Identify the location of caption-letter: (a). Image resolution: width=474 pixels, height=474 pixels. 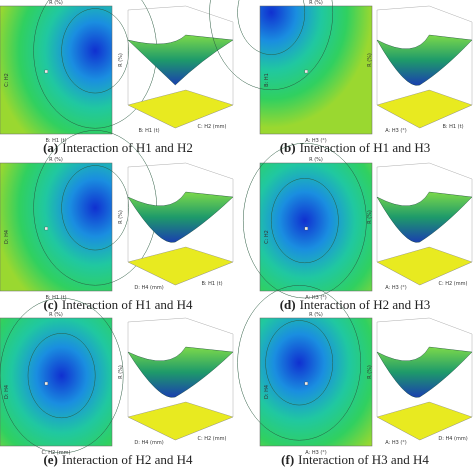
(50, 147).